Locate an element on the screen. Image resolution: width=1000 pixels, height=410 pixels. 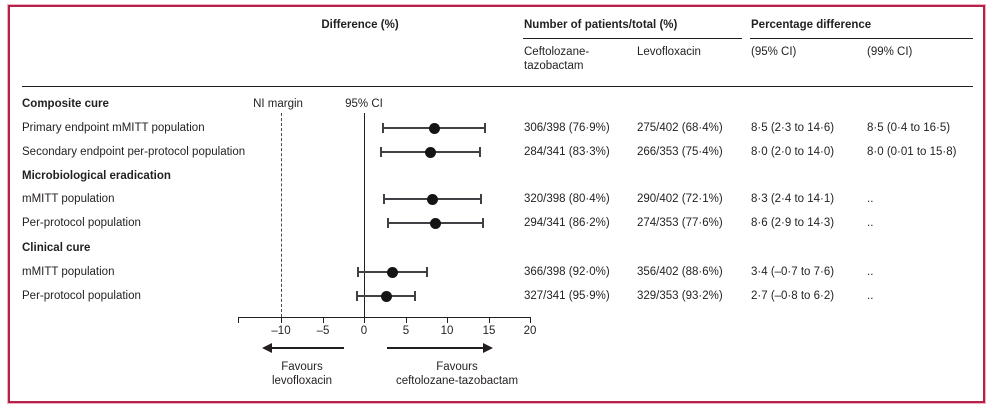
col-header-levofloxacin: Levofloxacin is located at coordinates (669, 52).